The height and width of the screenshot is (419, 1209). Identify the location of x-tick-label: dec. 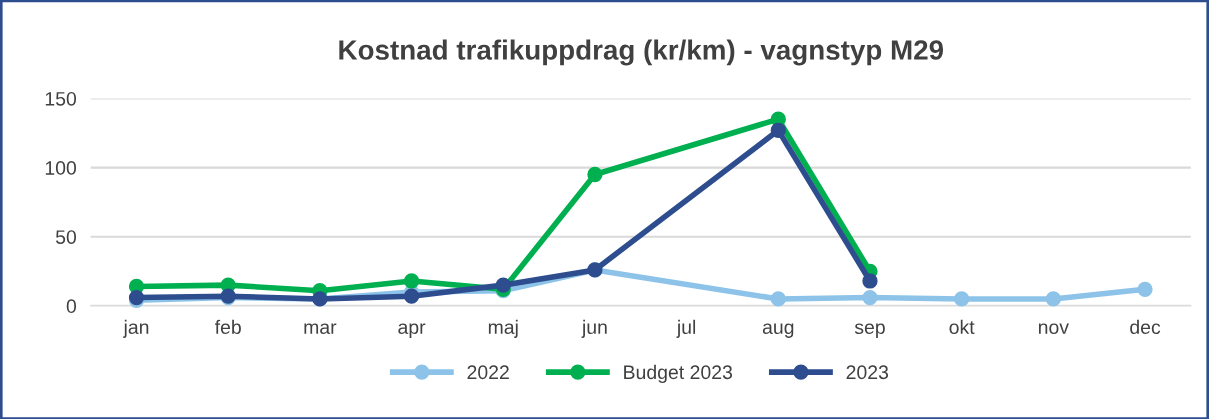
(1145, 327).